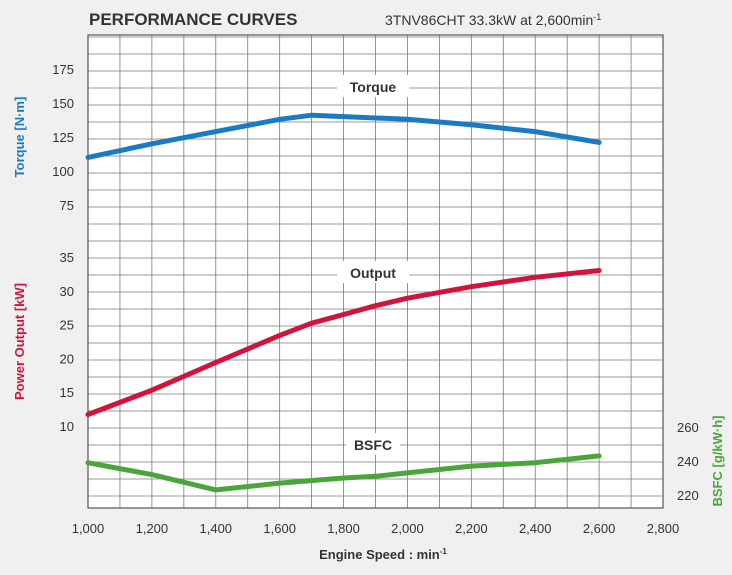 The image size is (732, 575). I want to click on y-tick-label: 150, so click(63, 103).